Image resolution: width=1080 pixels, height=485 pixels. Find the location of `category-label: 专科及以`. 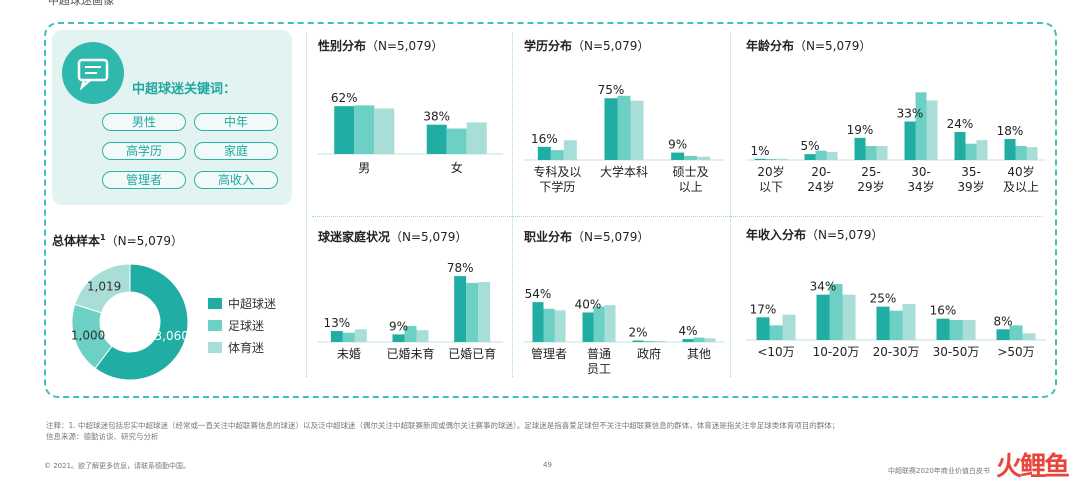

category-label: 专科及以 is located at coordinates (557, 171).